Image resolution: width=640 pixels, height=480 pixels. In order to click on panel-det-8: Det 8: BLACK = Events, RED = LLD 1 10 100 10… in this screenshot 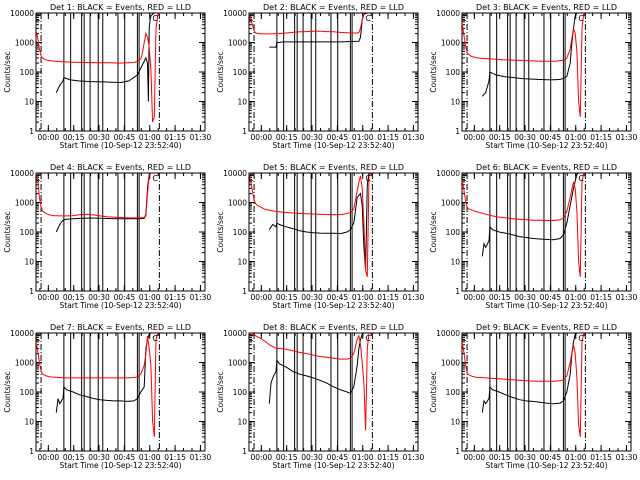, I will do `click(320, 396)`.